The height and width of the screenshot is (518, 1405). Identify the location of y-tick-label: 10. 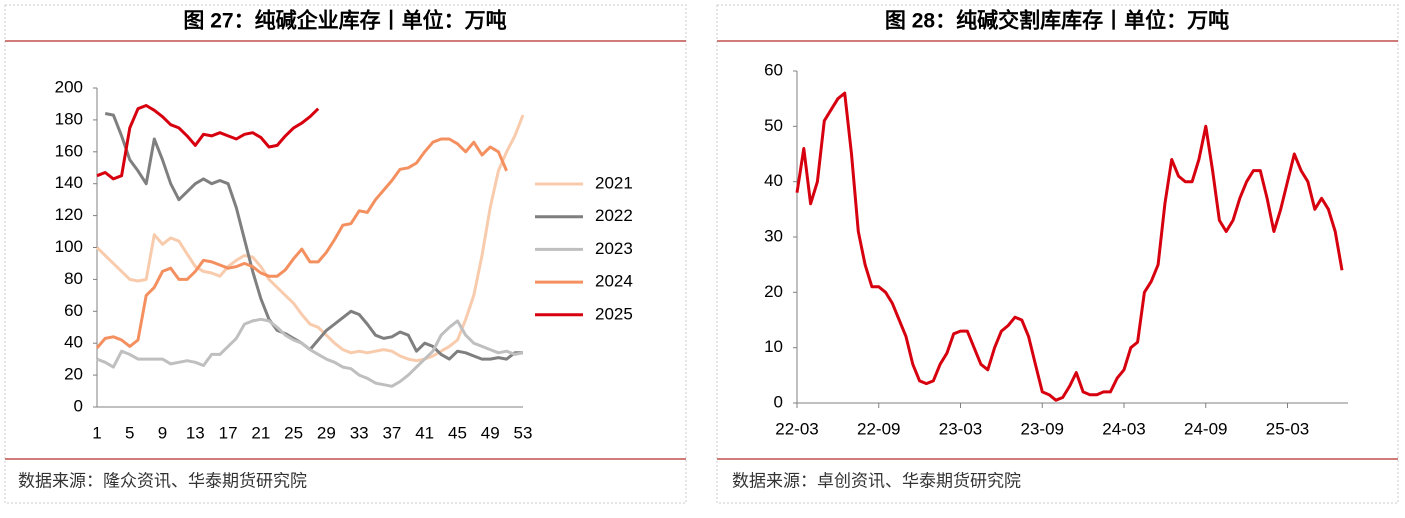
(773, 346).